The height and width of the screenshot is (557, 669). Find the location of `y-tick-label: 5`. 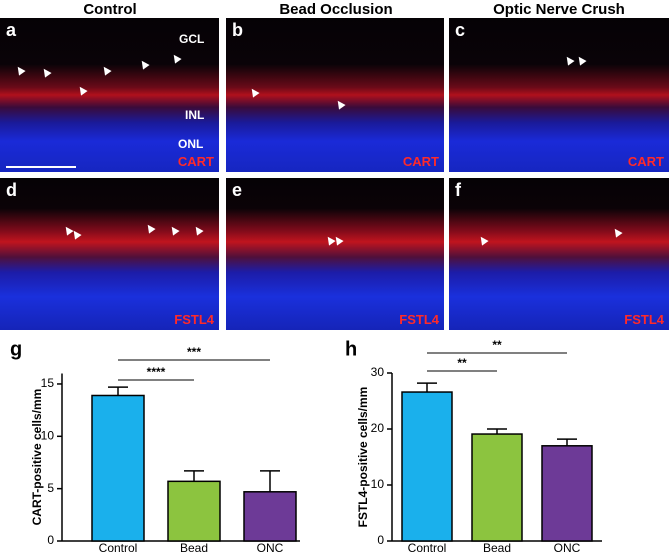

y-tick-label: 5 is located at coordinates (50, 488).